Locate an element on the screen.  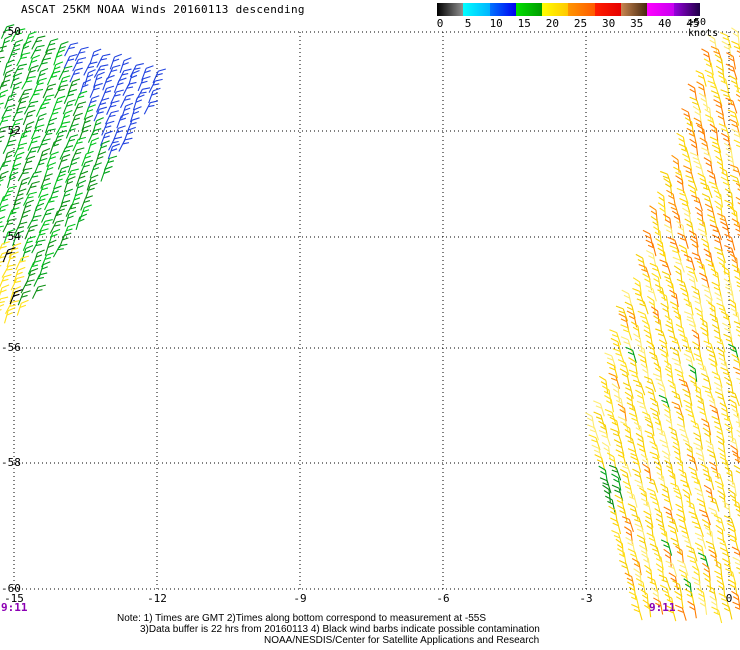
colorbar-tick-label: 15 is located at coordinates (524, 23).